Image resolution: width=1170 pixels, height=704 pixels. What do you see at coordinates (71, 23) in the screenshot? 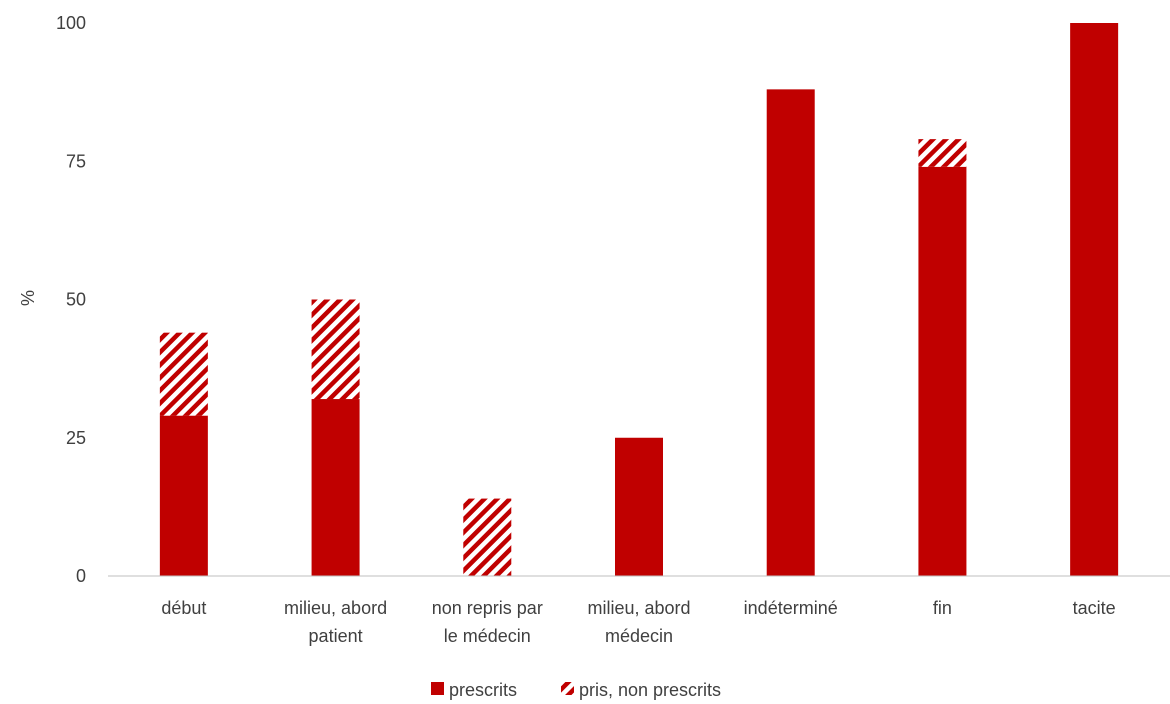
I see `y-tick-label: 100` at bounding box center [71, 23].